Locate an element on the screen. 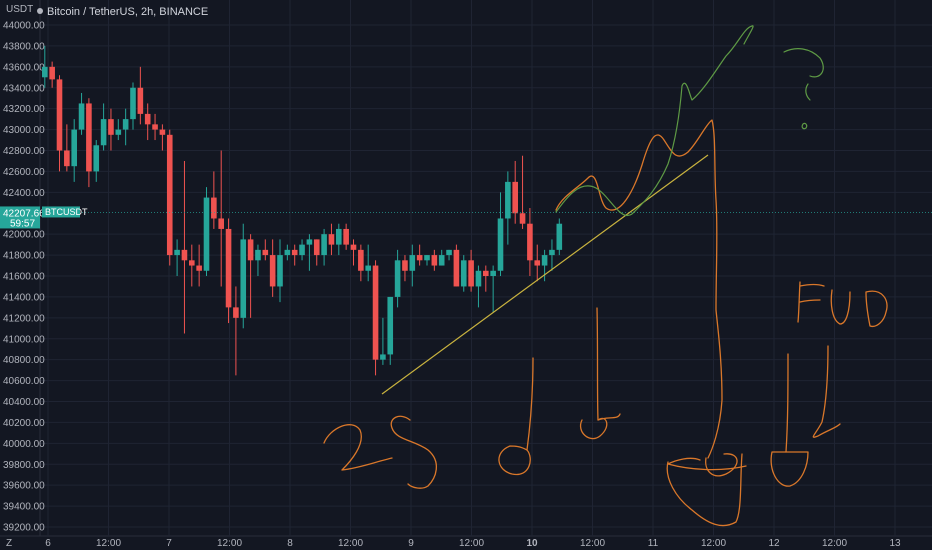 Image resolution: width=932 pixels, height=550 pixels. price-axis-panel is located at coordinates (20, 275).